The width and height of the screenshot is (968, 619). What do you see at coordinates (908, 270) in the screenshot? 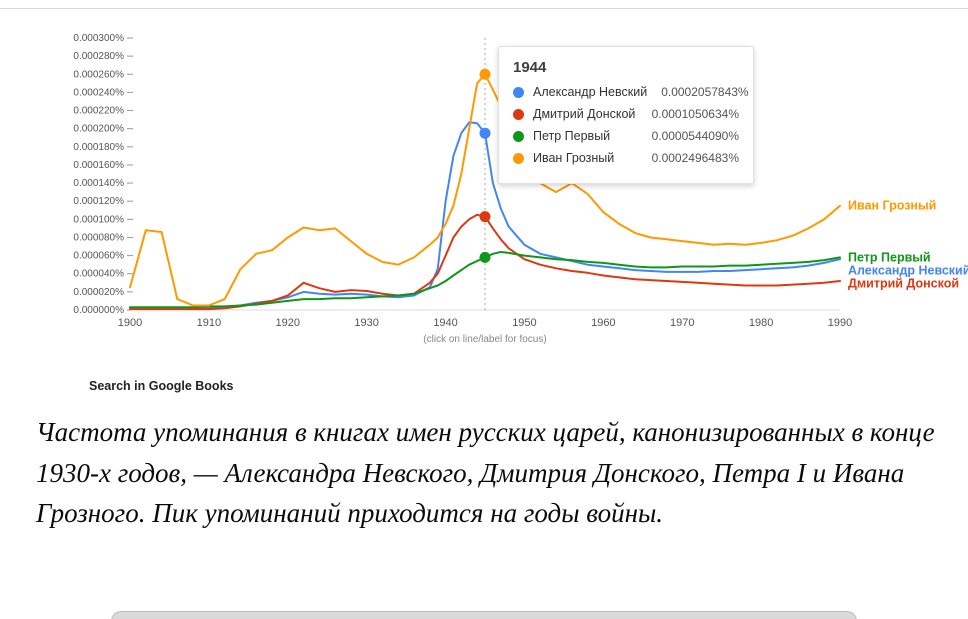
I see `series-label-alexander-nevsky: Александр Невский` at bounding box center [908, 270].